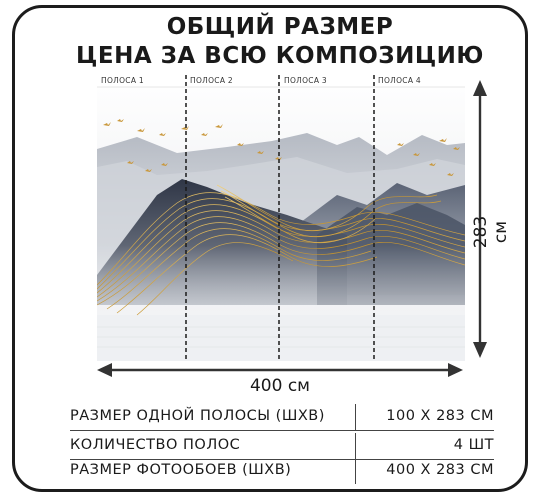 Image resolution: width=560 pixels, height=504 pixels. What do you see at coordinates (212, 80) in the screenshot?
I see `strip-label-2: ПОЛОСА 2` at bounding box center [212, 80].